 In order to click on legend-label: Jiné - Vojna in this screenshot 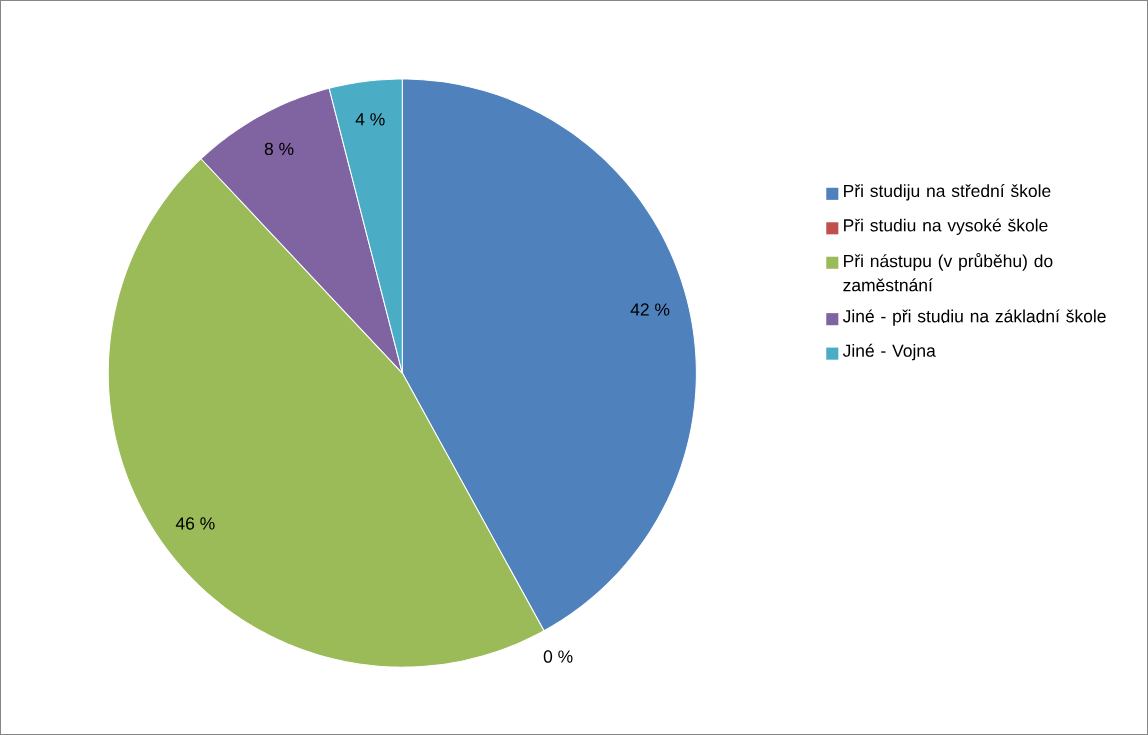, I will do `click(889, 352)`.